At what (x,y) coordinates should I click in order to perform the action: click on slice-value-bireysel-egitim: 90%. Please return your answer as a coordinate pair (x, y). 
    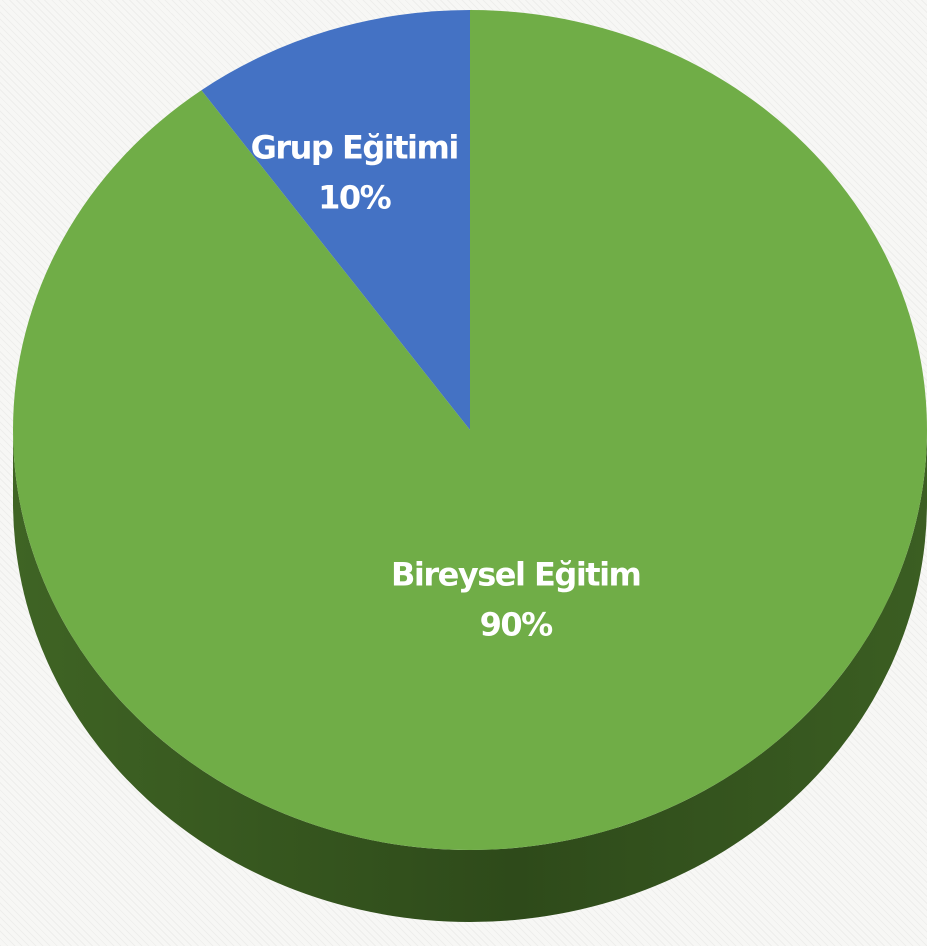
    Looking at the image, I should click on (517, 624).